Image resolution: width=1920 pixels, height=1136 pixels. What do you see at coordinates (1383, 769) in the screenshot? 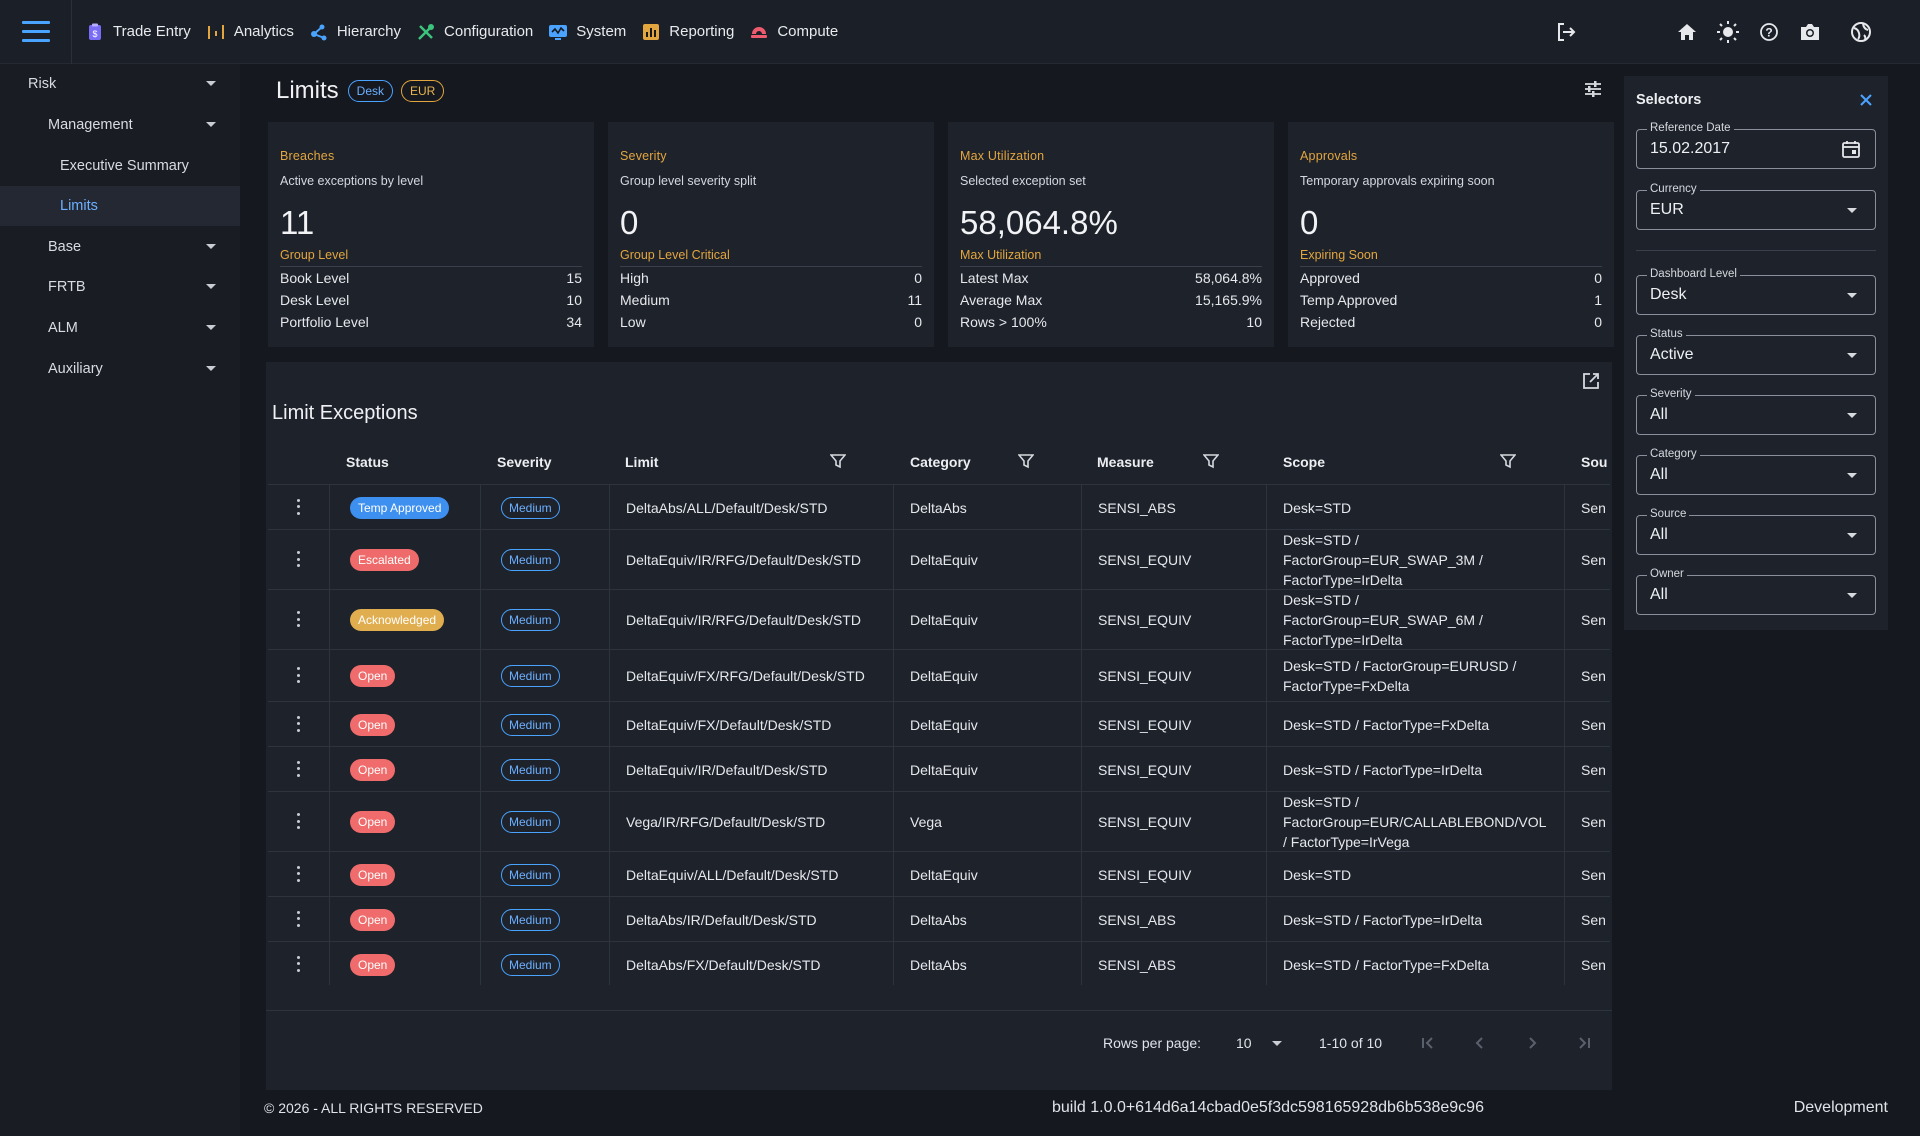
I see `scope-line: Desk=STD / FactorType=IrDelta` at bounding box center [1383, 769].